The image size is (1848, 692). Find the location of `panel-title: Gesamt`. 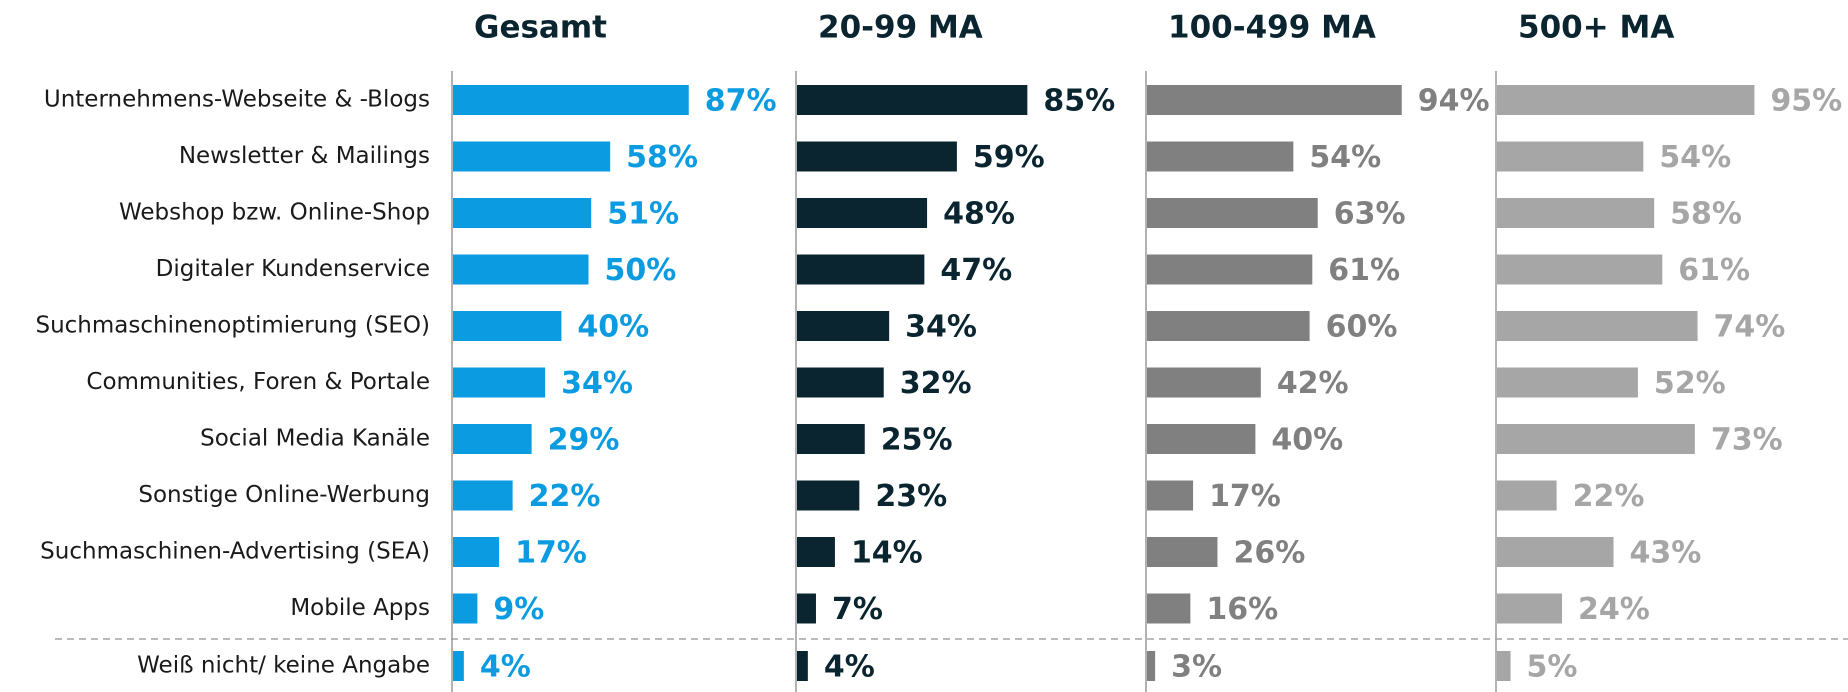

panel-title: Gesamt is located at coordinates (540, 28).